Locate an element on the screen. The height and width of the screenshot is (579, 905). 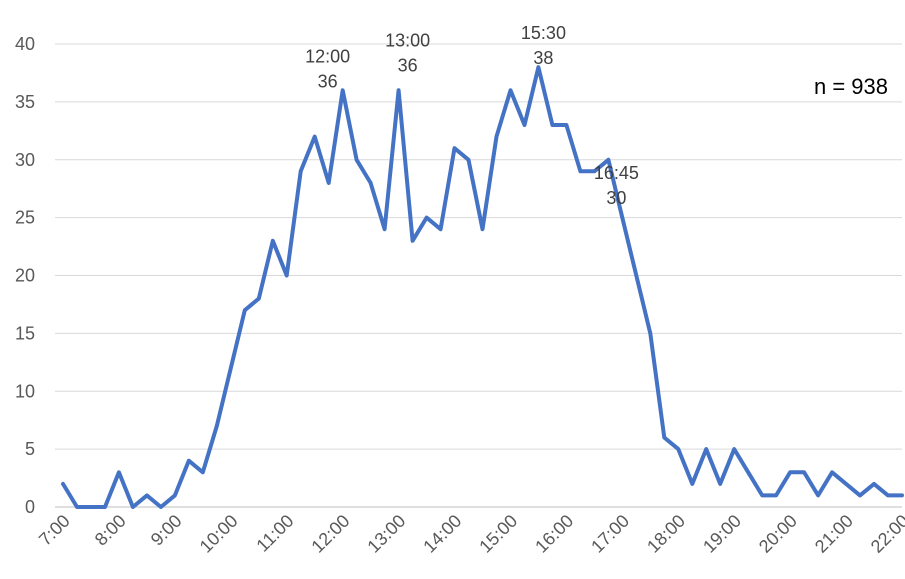
y-tick-label: 10 is located at coordinates (25, 391).